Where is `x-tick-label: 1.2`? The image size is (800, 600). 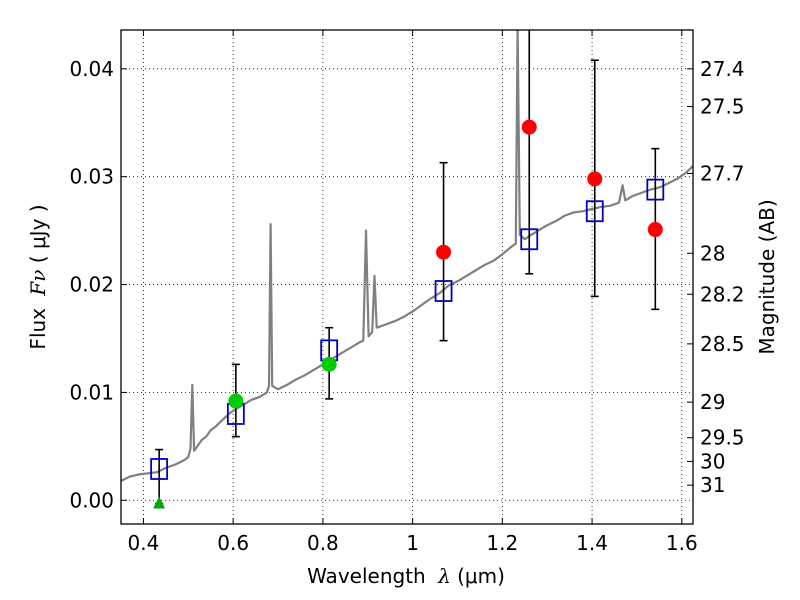 x-tick-label: 1.2 is located at coordinates (502, 543).